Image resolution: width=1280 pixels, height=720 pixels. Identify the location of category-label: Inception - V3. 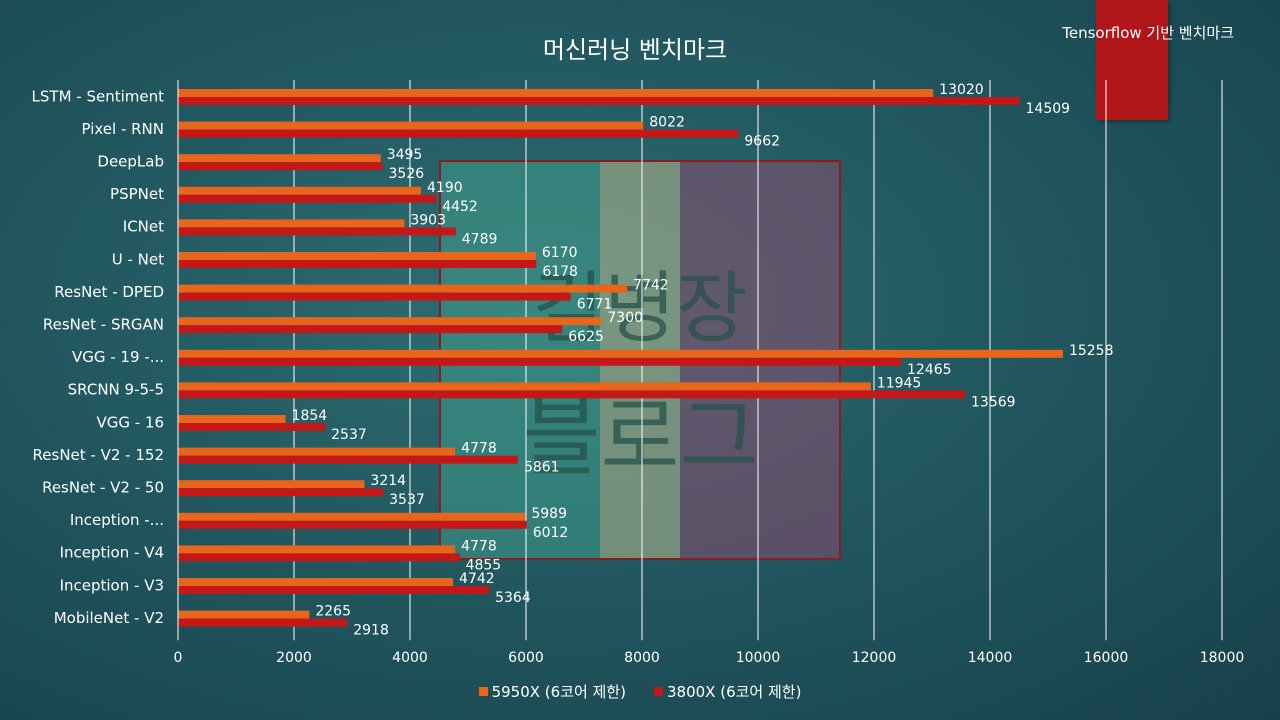
(112, 585).